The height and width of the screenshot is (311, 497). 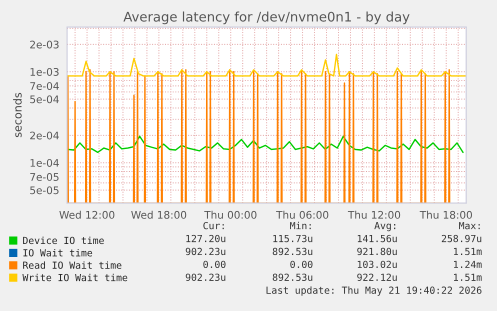 What do you see at coordinates (374, 291) in the screenshot?
I see `text: Last update: Thu May 21 19:40:22 2026` at bounding box center [374, 291].